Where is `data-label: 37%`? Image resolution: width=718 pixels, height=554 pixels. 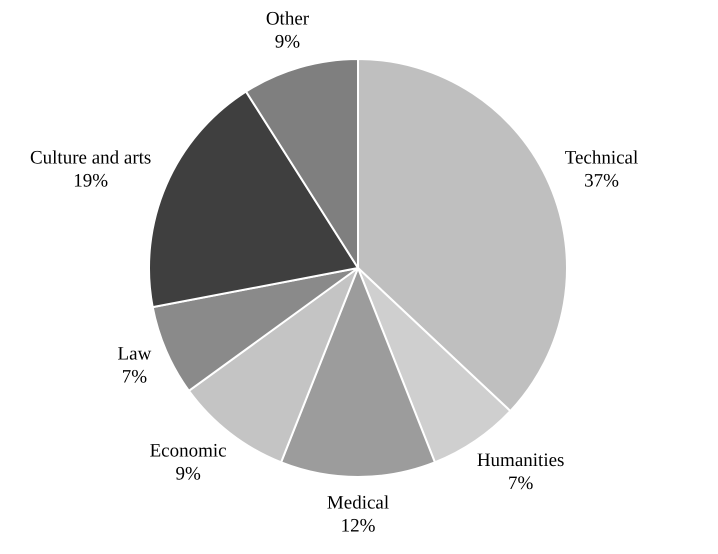 data-label: 37% is located at coordinates (602, 181).